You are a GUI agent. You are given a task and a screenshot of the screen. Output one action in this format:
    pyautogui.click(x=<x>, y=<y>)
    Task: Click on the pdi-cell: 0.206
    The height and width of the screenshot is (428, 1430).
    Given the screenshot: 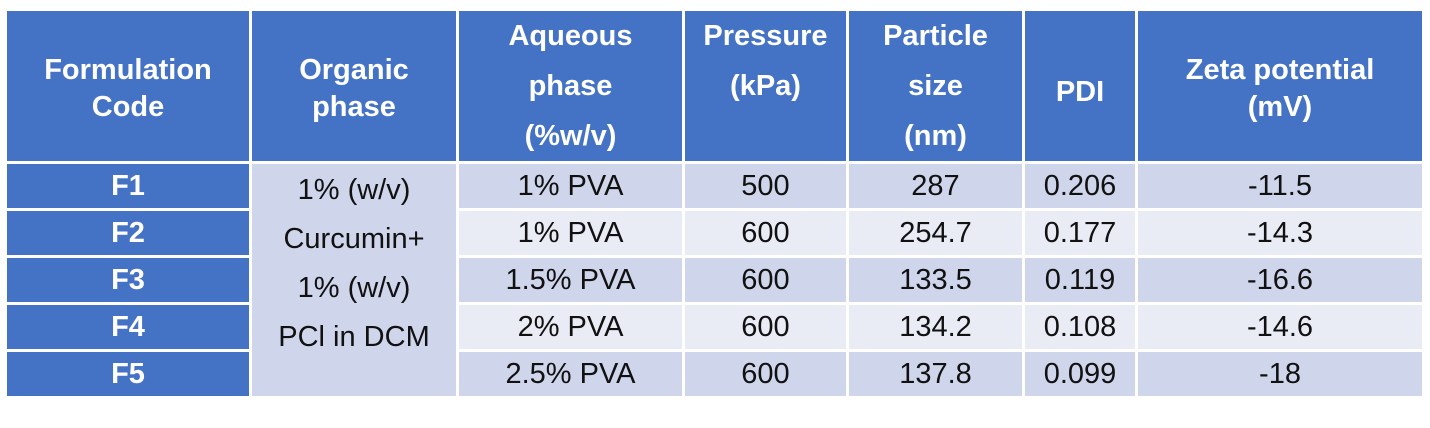 What is the action you would take?
    pyautogui.click(x=1080, y=186)
    